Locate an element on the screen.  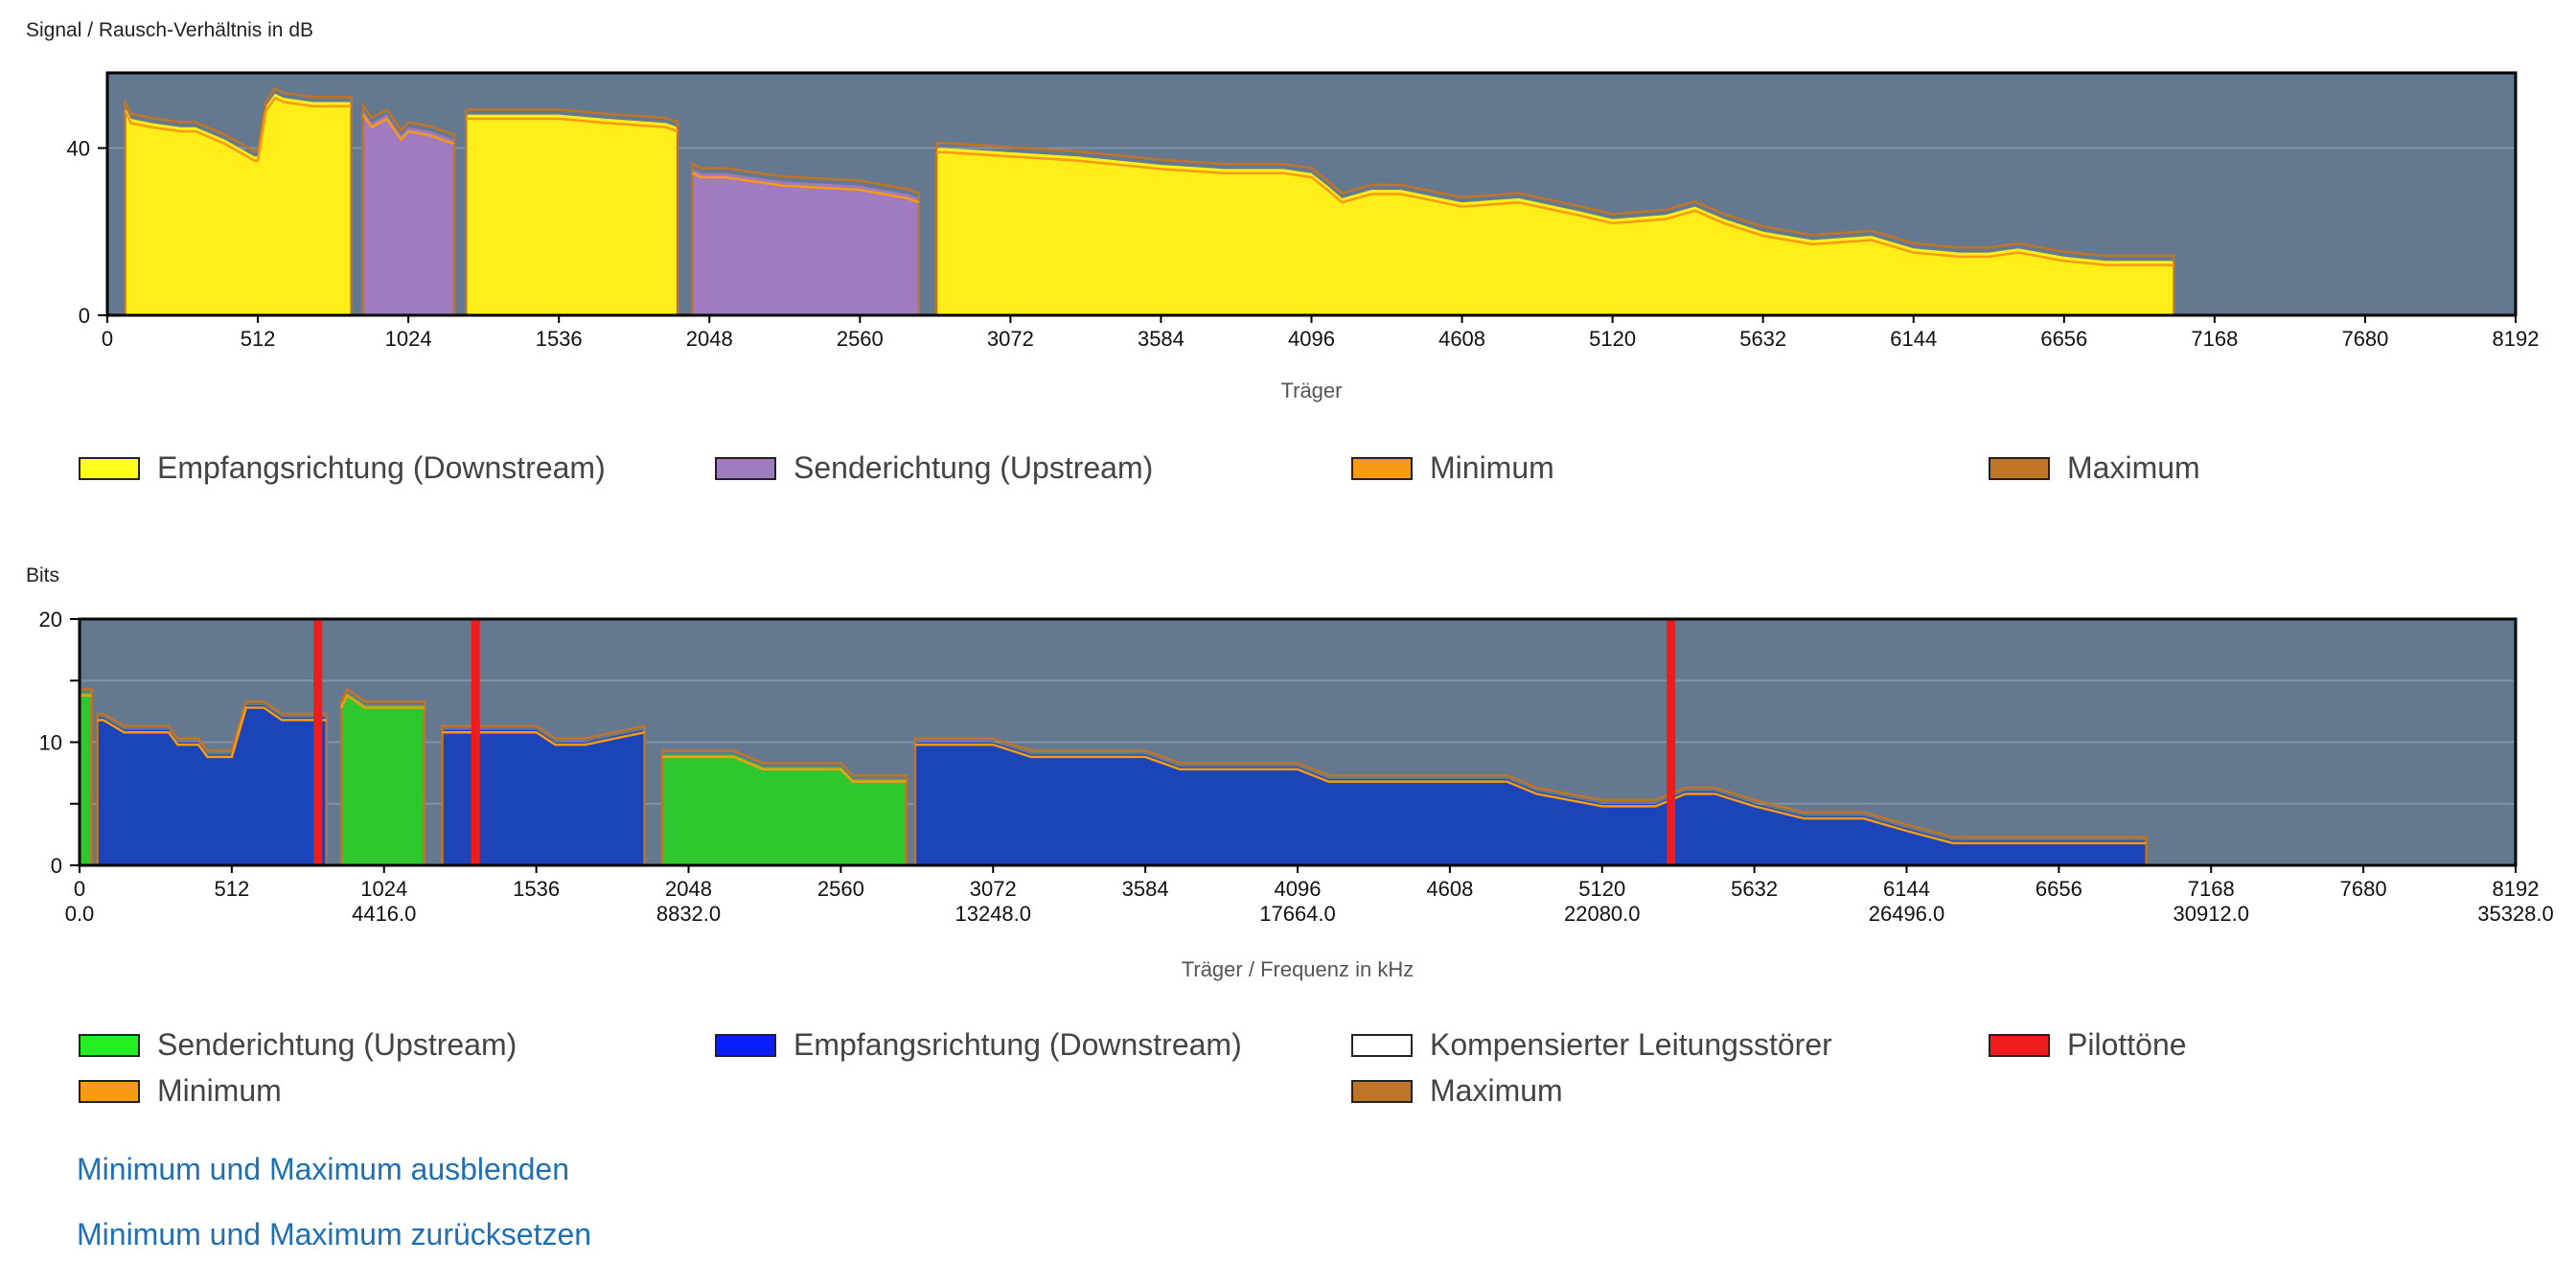
reset-minmax-link: Minimum und Maximum zurücksetzen is located at coordinates (334, 1234).